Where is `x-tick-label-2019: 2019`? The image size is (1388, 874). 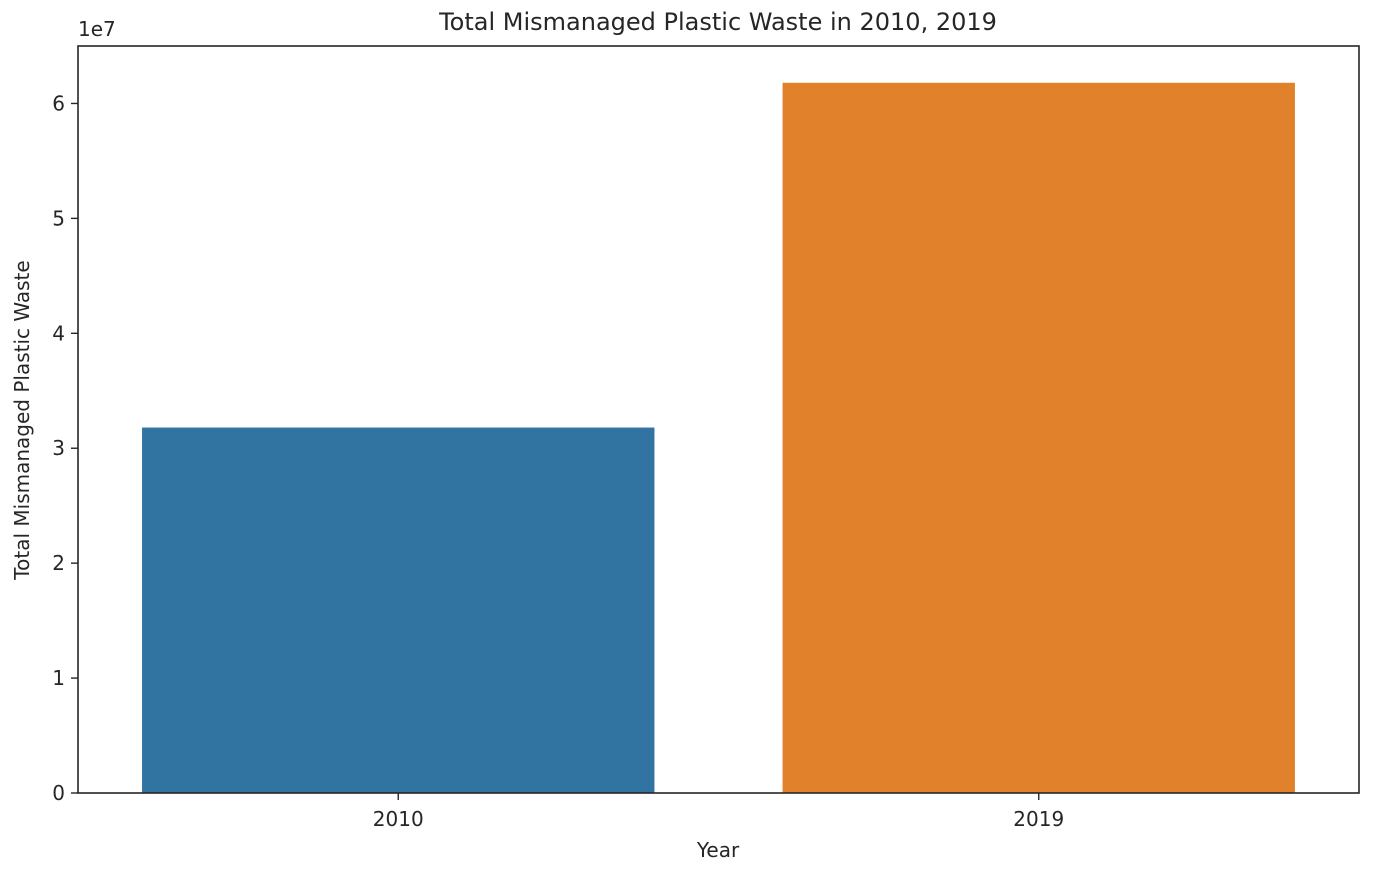 x-tick-label-2019: 2019 is located at coordinates (1038, 819).